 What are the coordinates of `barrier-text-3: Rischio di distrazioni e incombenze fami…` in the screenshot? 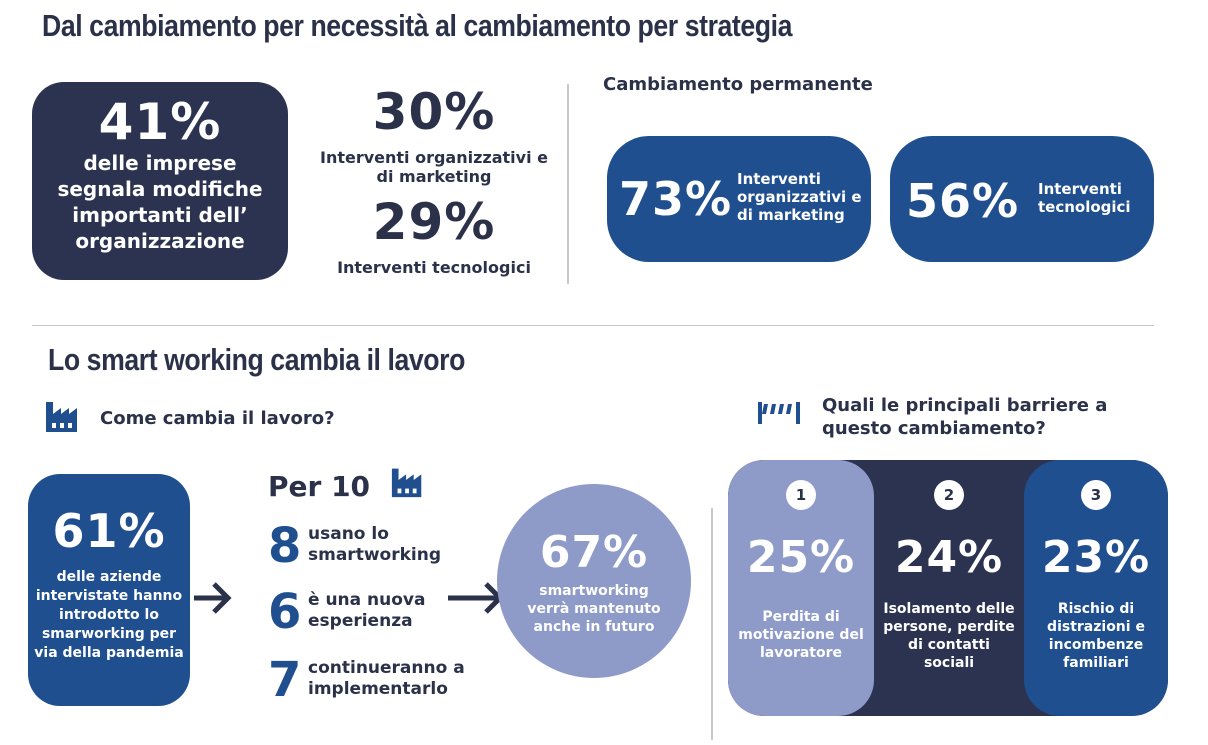 It's located at (1096, 636).